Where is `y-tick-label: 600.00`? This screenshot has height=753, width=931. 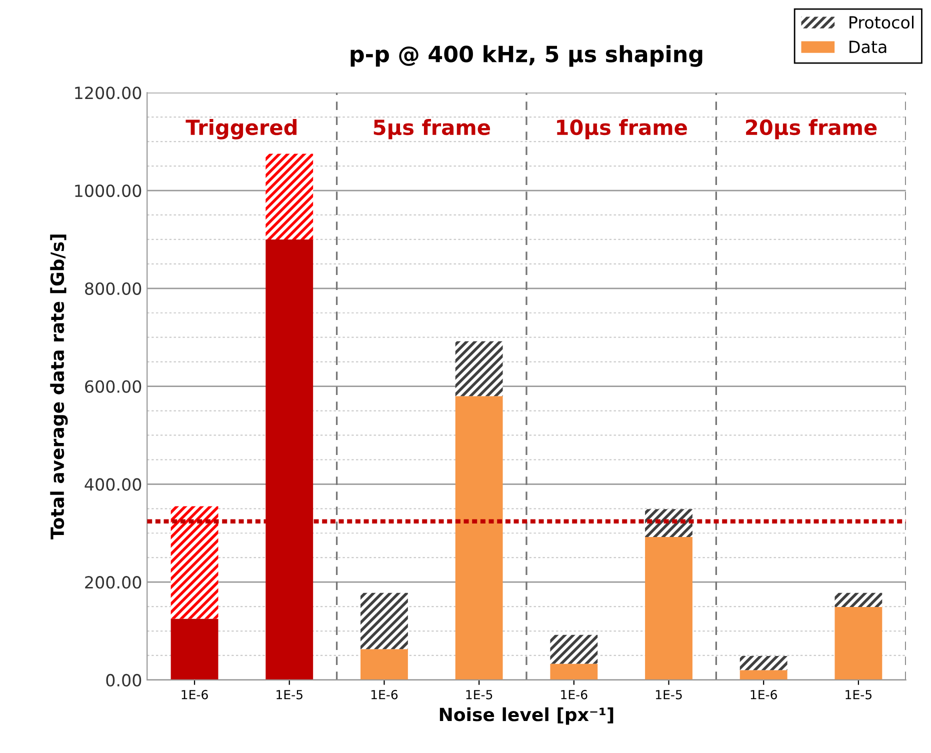 y-tick-label: 600.00 is located at coordinates (113, 386).